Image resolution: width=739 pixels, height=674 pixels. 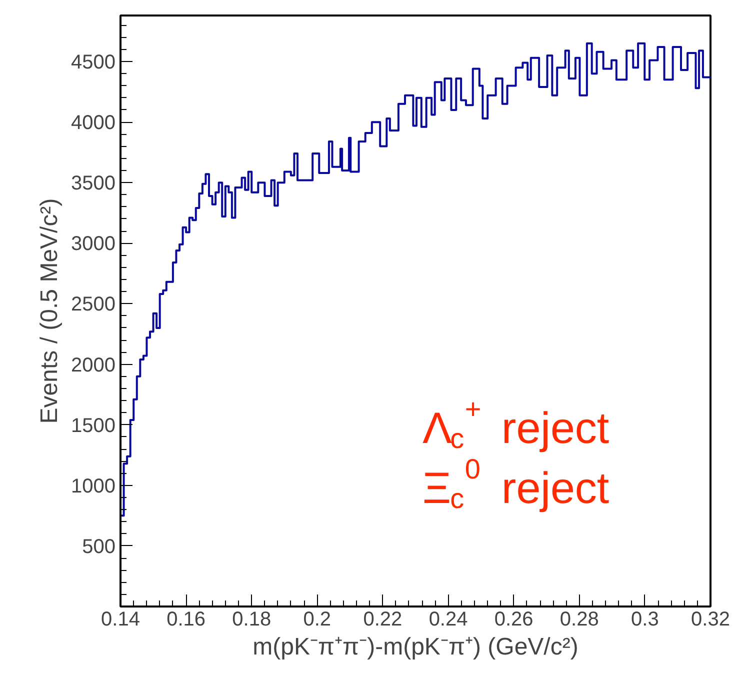 What do you see at coordinates (186, 619) in the screenshot?
I see `x-tick-label: 0.16` at bounding box center [186, 619].